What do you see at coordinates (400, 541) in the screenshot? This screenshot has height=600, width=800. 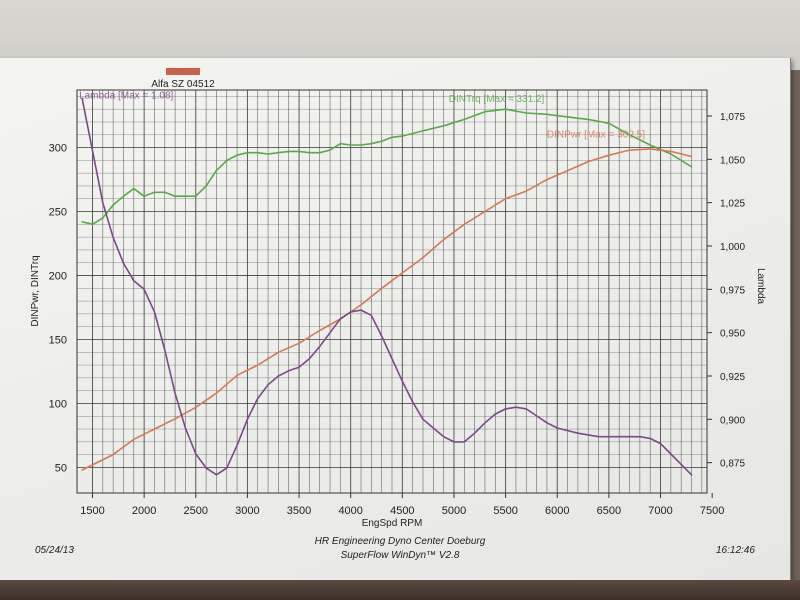 I see `footer-company: HR Engineering Dyno Center Doeburg` at bounding box center [400, 541].